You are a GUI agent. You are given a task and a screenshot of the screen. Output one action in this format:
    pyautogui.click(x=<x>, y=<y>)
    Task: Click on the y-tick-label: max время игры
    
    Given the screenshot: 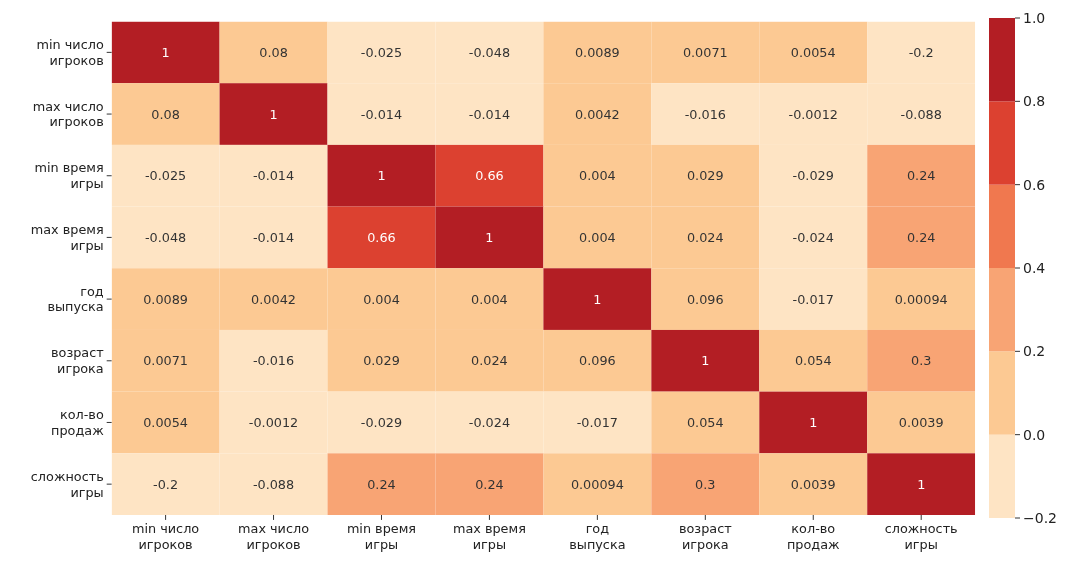 What is the action you would take?
    pyautogui.click(x=67, y=237)
    